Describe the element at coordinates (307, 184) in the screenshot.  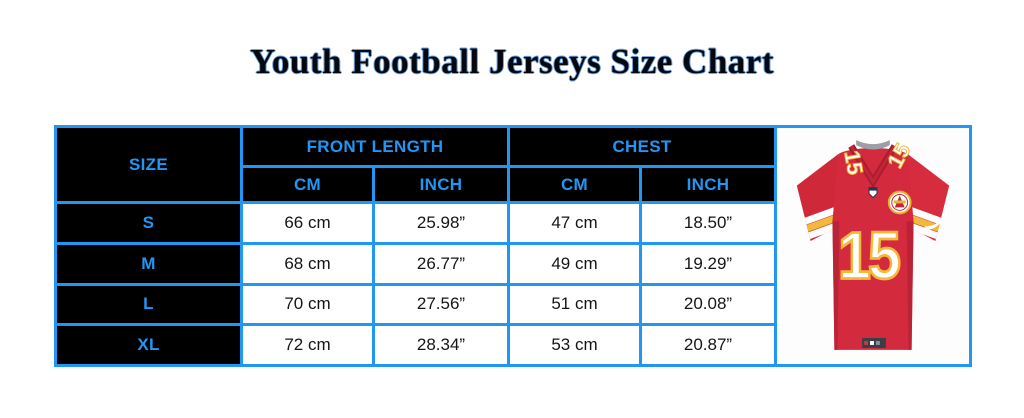
I see `subheader-front-cm: CM` at that location.